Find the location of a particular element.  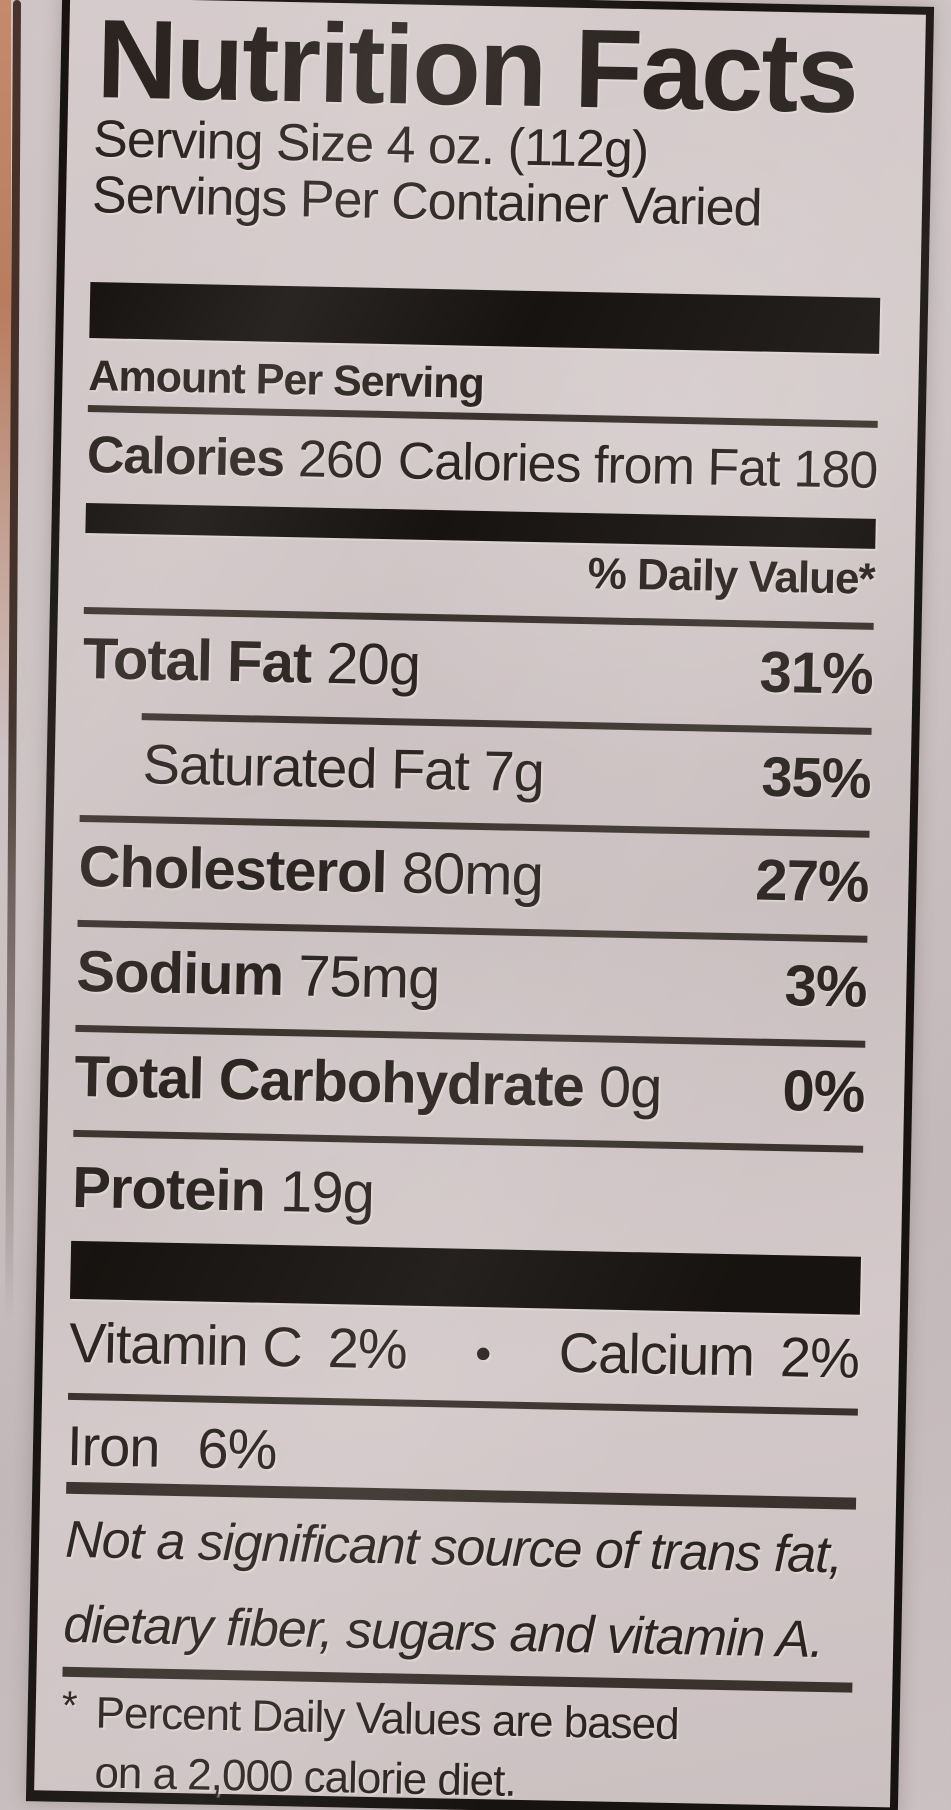

calcium-value: 2% is located at coordinates (819, 1357).